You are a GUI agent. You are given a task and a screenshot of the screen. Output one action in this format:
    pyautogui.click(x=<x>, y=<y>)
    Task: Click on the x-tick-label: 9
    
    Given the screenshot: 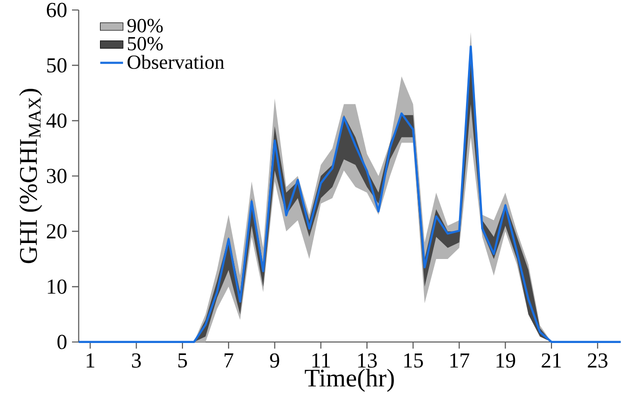 What is the action you would take?
    pyautogui.click(x=275, y=360)
    